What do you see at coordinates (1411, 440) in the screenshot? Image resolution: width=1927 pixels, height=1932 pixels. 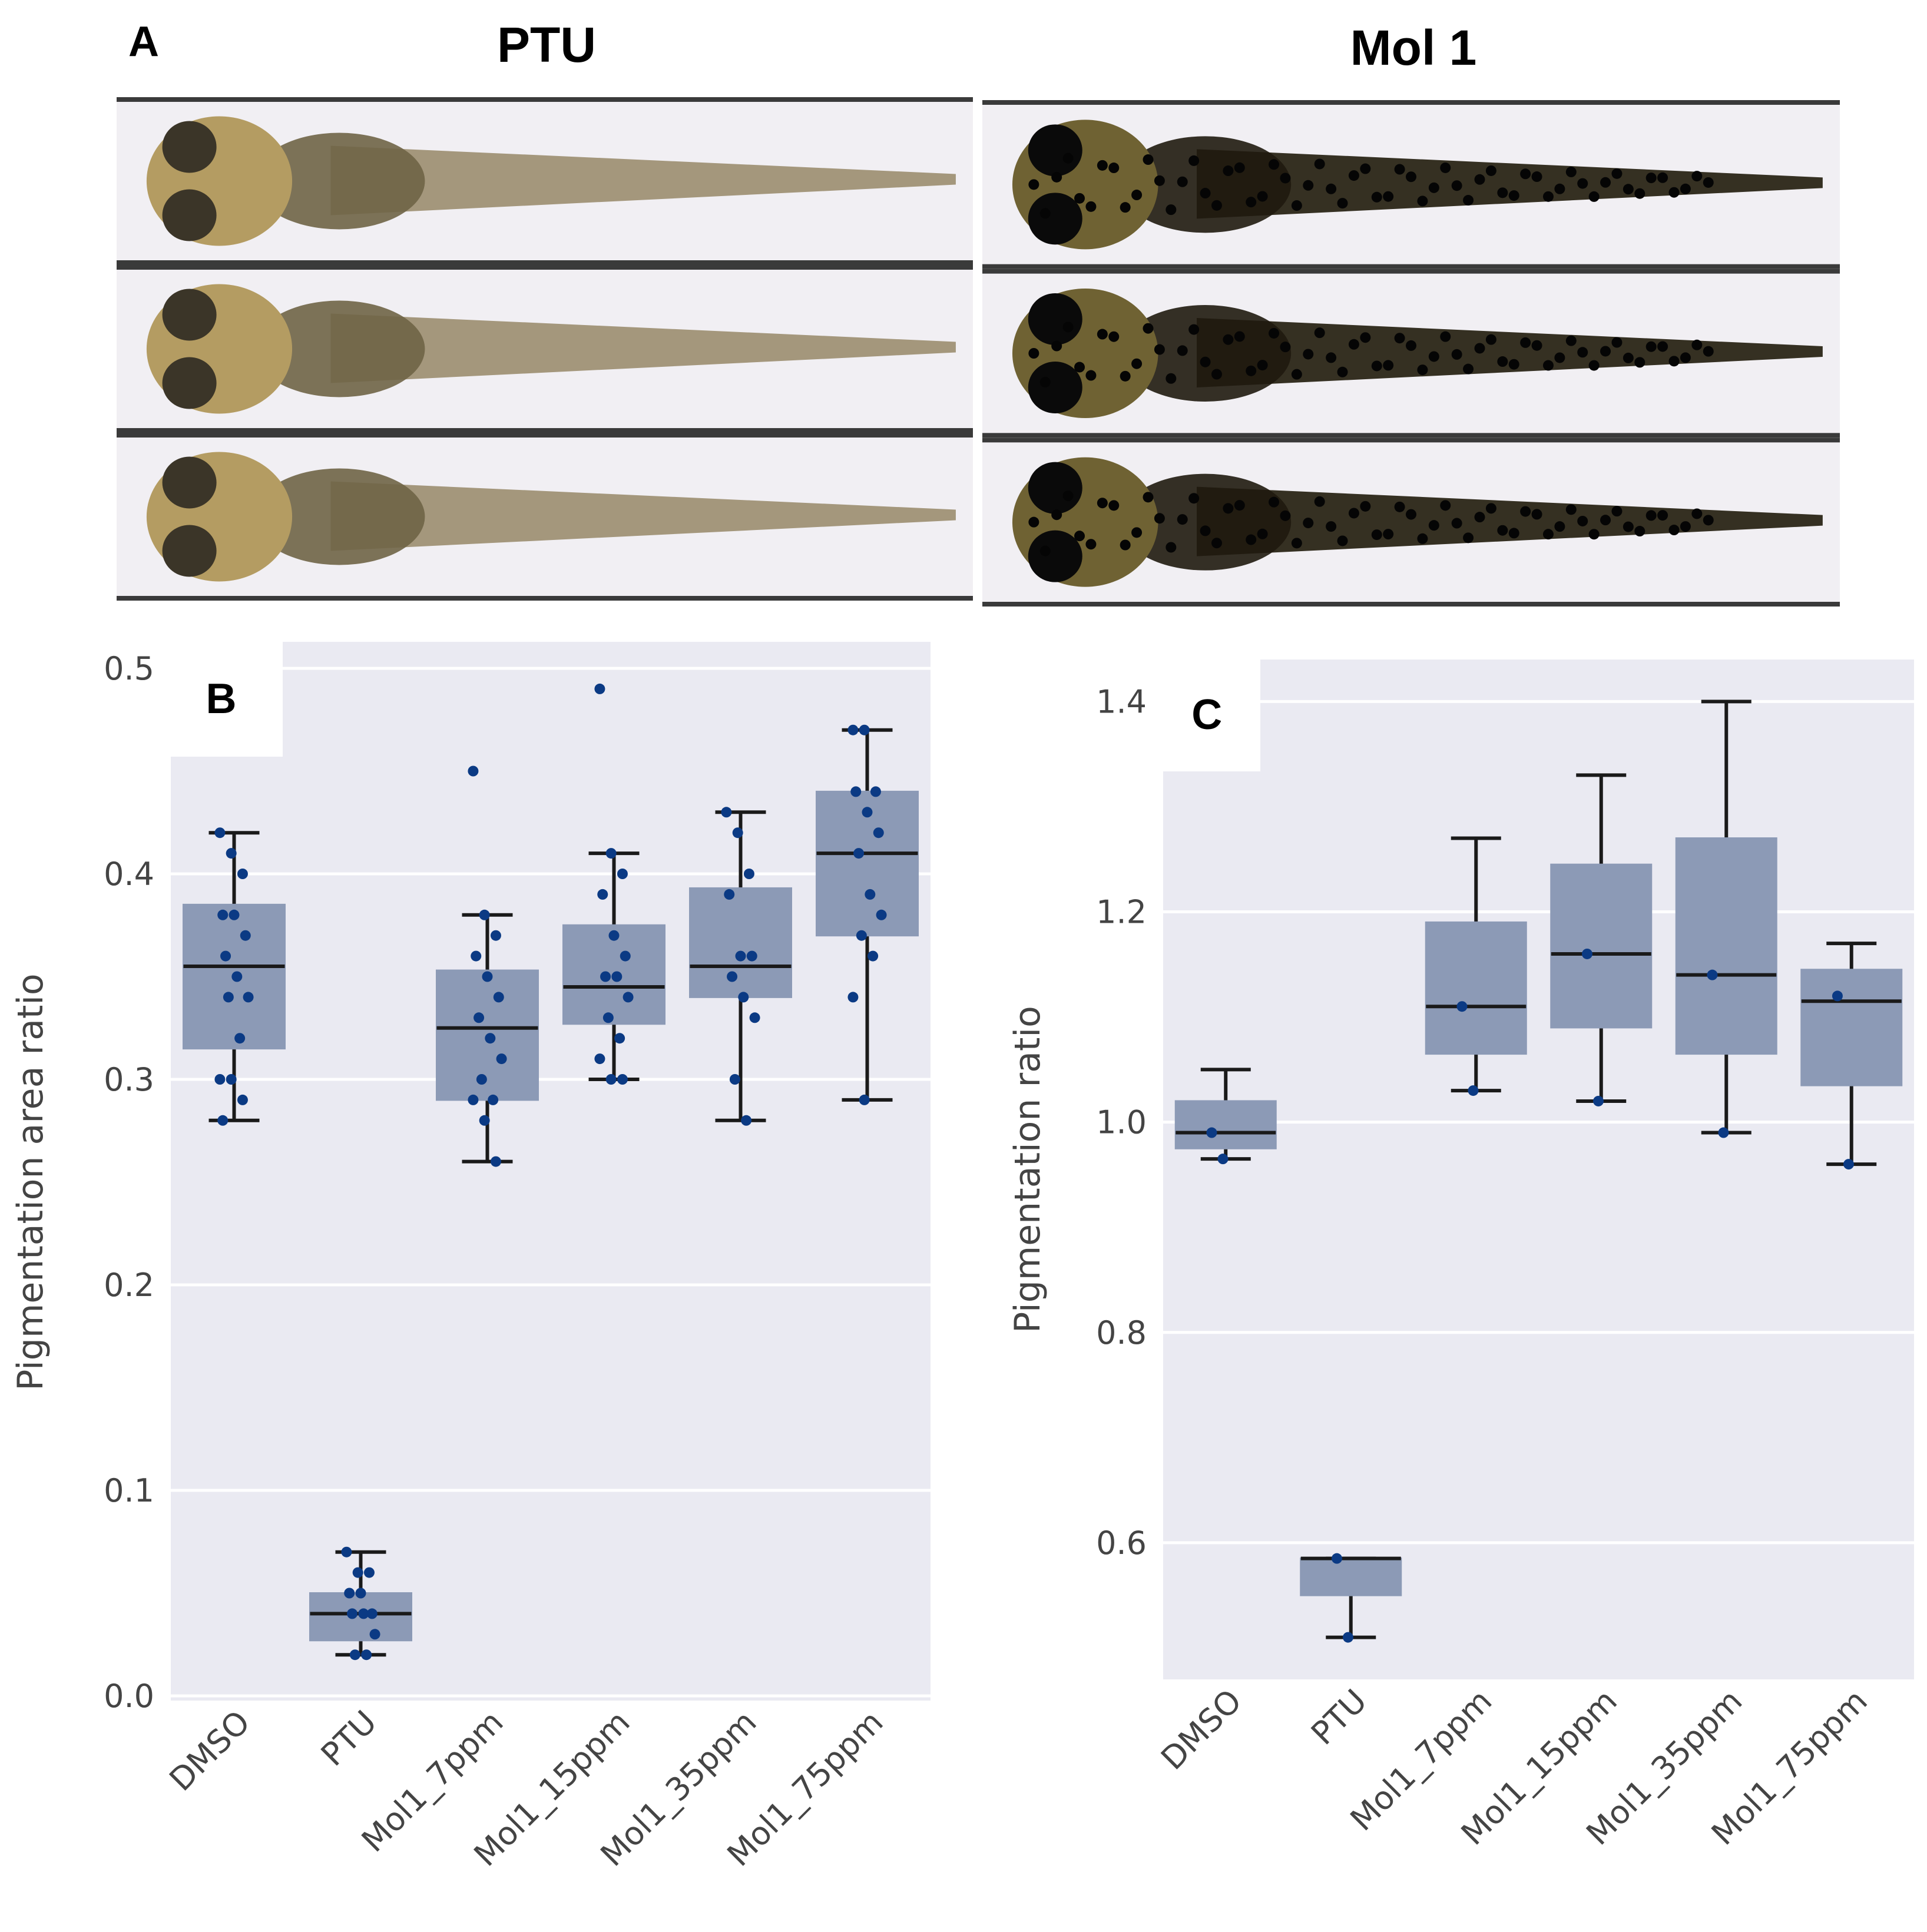 I see `tube-wall-top` at bounding box center [1411, 440].